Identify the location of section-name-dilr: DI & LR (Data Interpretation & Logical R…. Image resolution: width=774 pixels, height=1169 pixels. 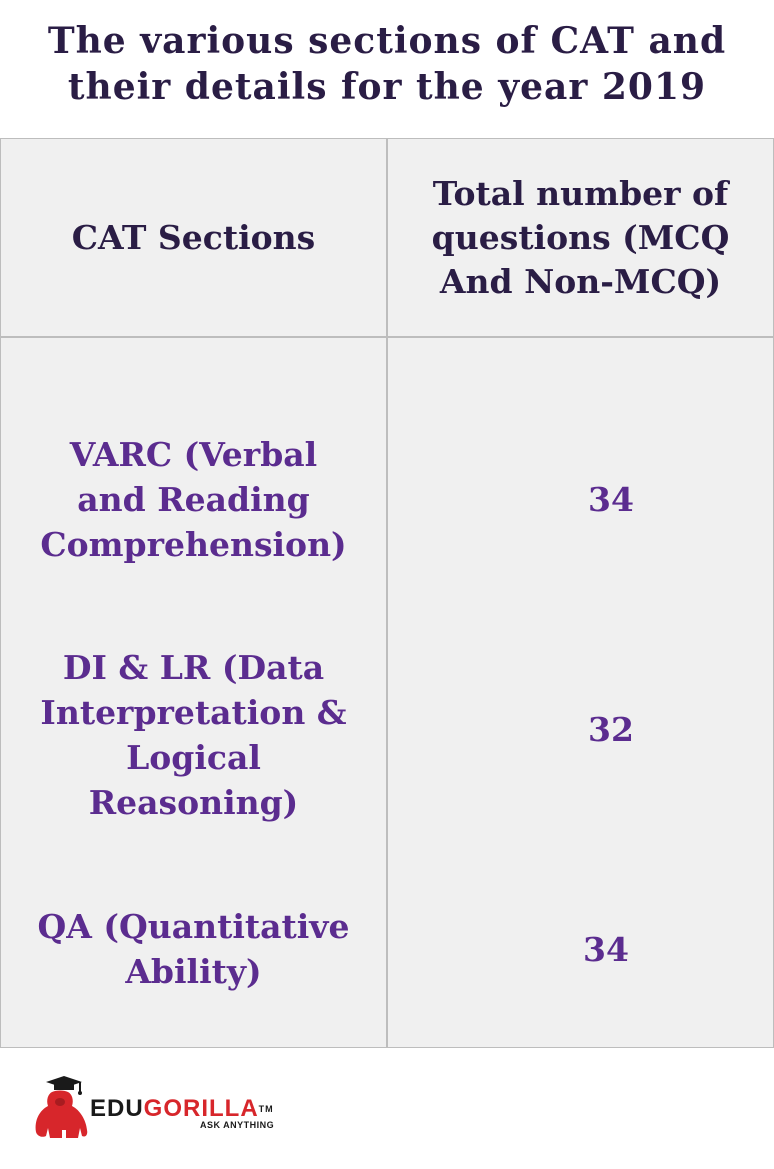
(193, 735).